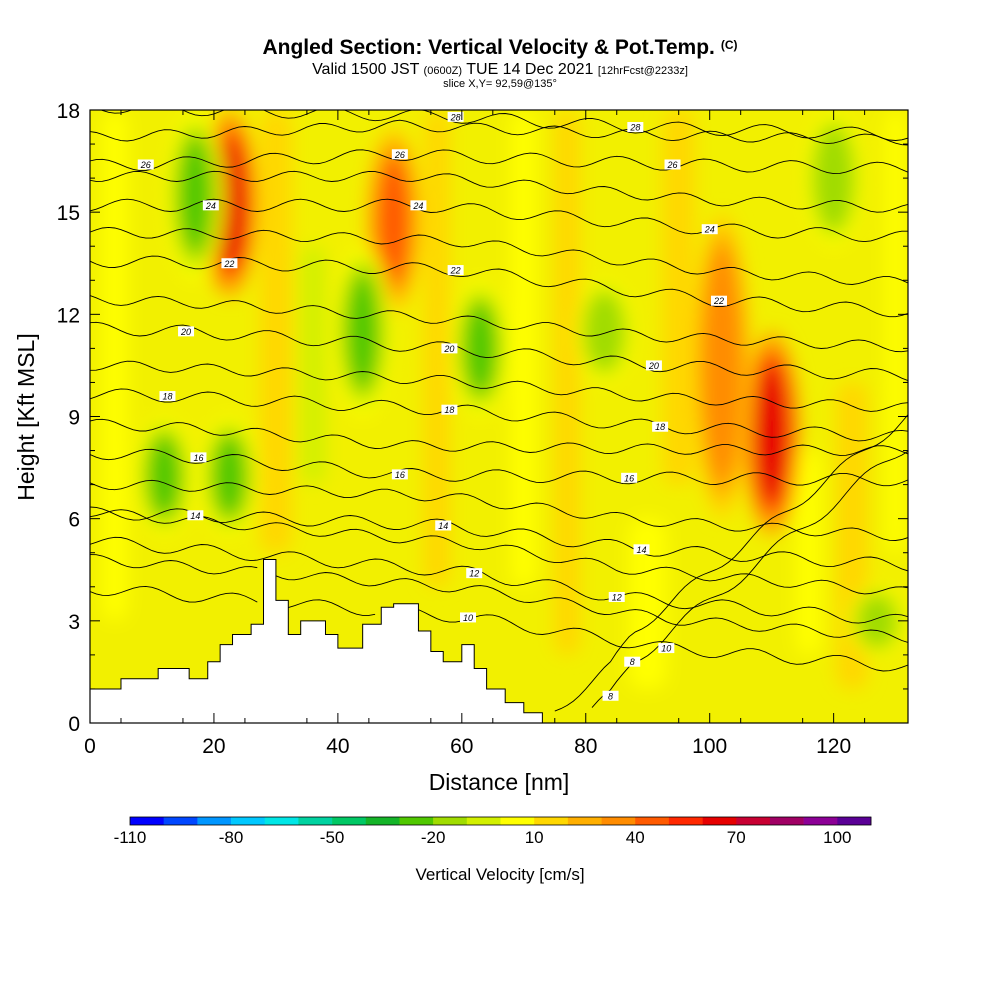 Image resolution: width=1000 pixels, height=1000 pixels. What do you see at coordinates (68, 111) in the screenshot?
I see `y-tick-label: 18` at bounding box center [68, 111].